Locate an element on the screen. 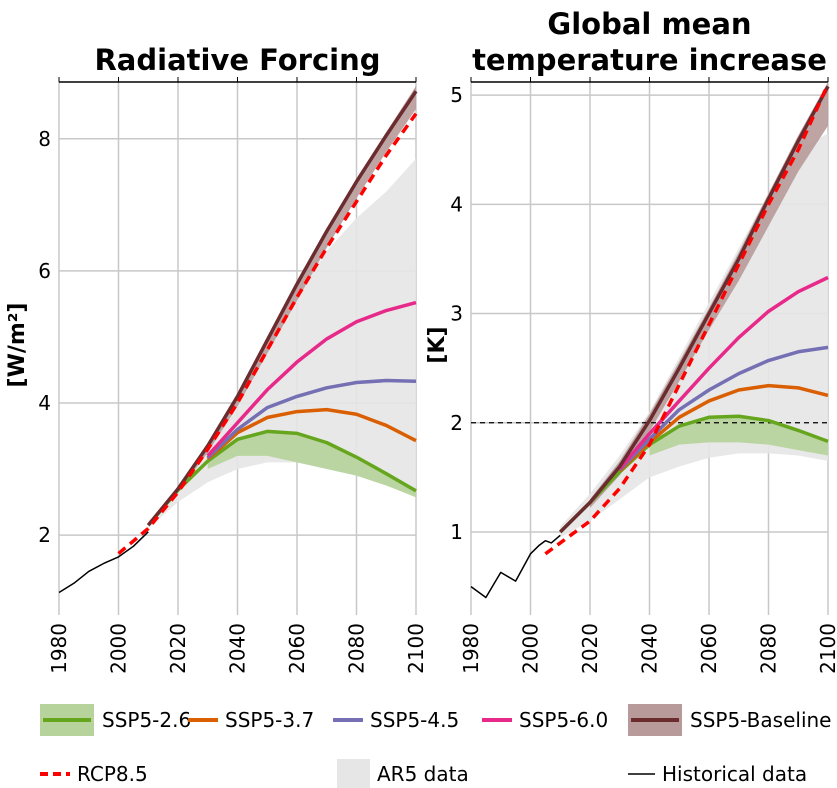 The height and width of the screenshot is (788, 837). legend-item: SSP5-2.6 is located at coordinates (115, 720).